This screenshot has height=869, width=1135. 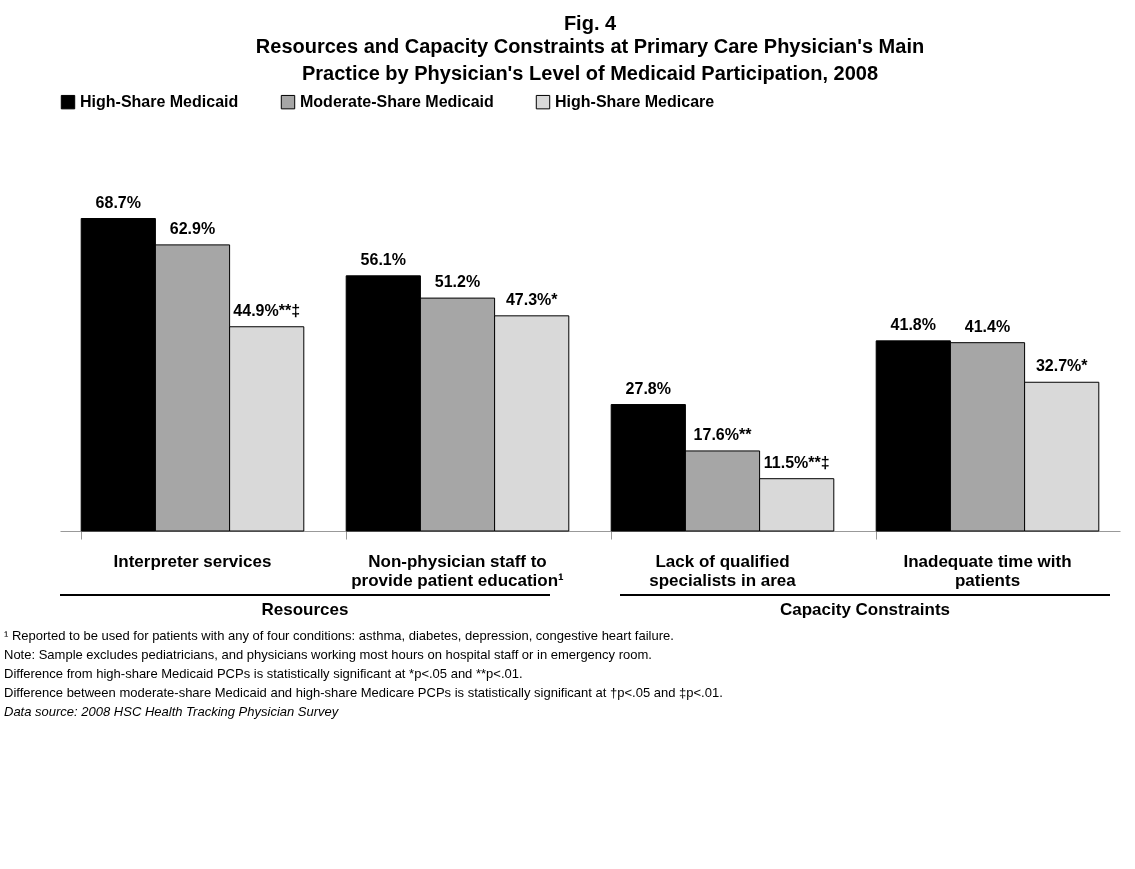 What do you see at coordinates (458, 570) in the screenshot?
I see `x-tick-label: Non-physician staff to provide patient education¹` at bounding box center [458, 570].